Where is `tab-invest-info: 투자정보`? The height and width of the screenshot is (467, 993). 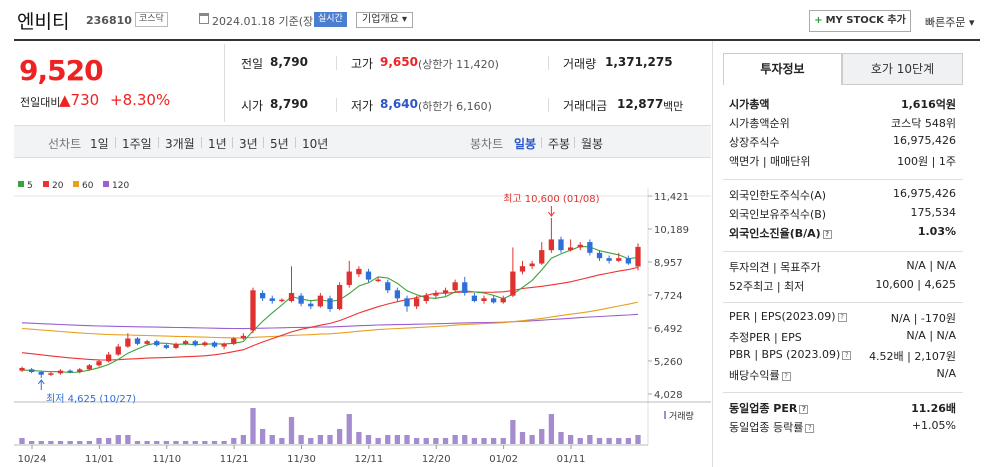 tab-invest-info: 투자정보 is located at coordinates (782, 69).